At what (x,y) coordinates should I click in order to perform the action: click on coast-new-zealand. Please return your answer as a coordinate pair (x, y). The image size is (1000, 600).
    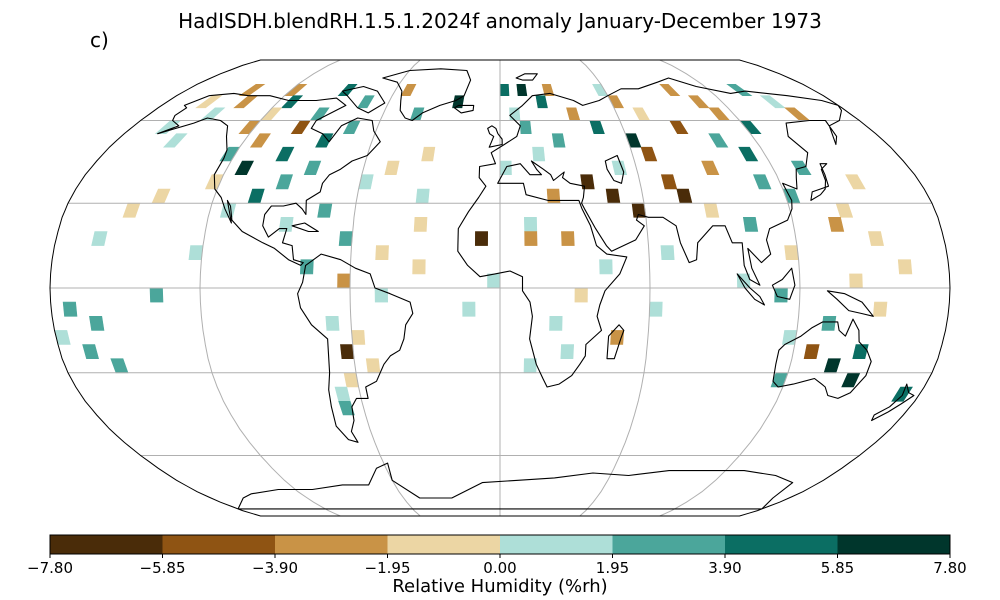
    Looking at the image, I should click on (893, 402).